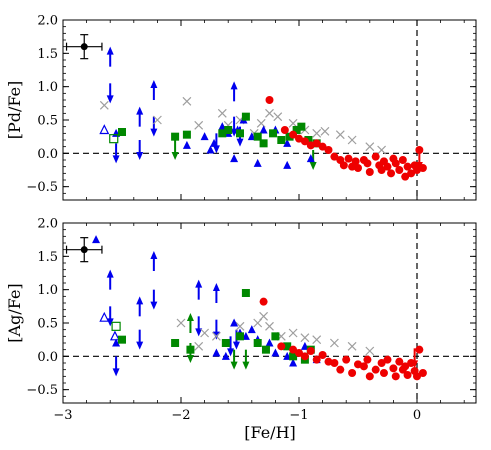 The height and width of the screenshot is (450, 491). I want to click on y-tick-label: 0.5, so click(47, 324).